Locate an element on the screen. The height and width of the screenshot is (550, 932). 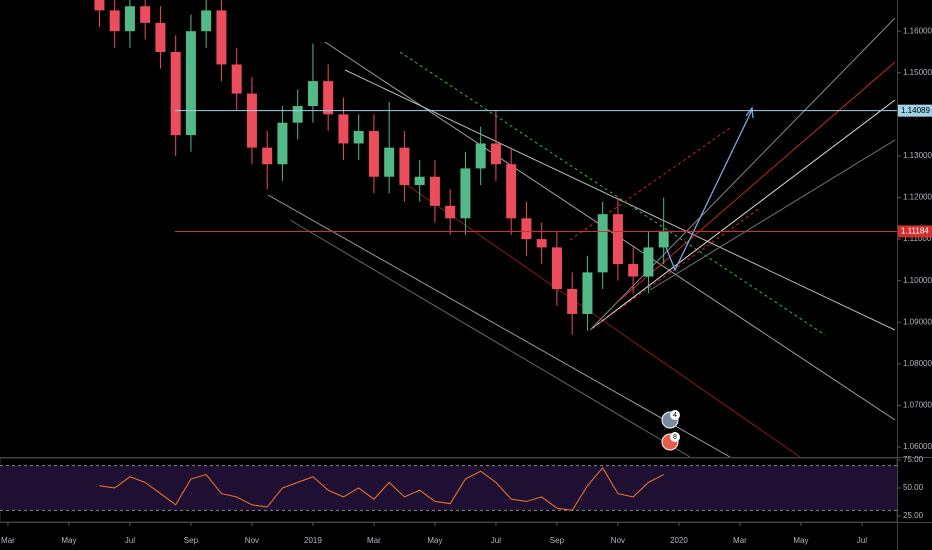
rsi-line is located at coordinates (381, 488).